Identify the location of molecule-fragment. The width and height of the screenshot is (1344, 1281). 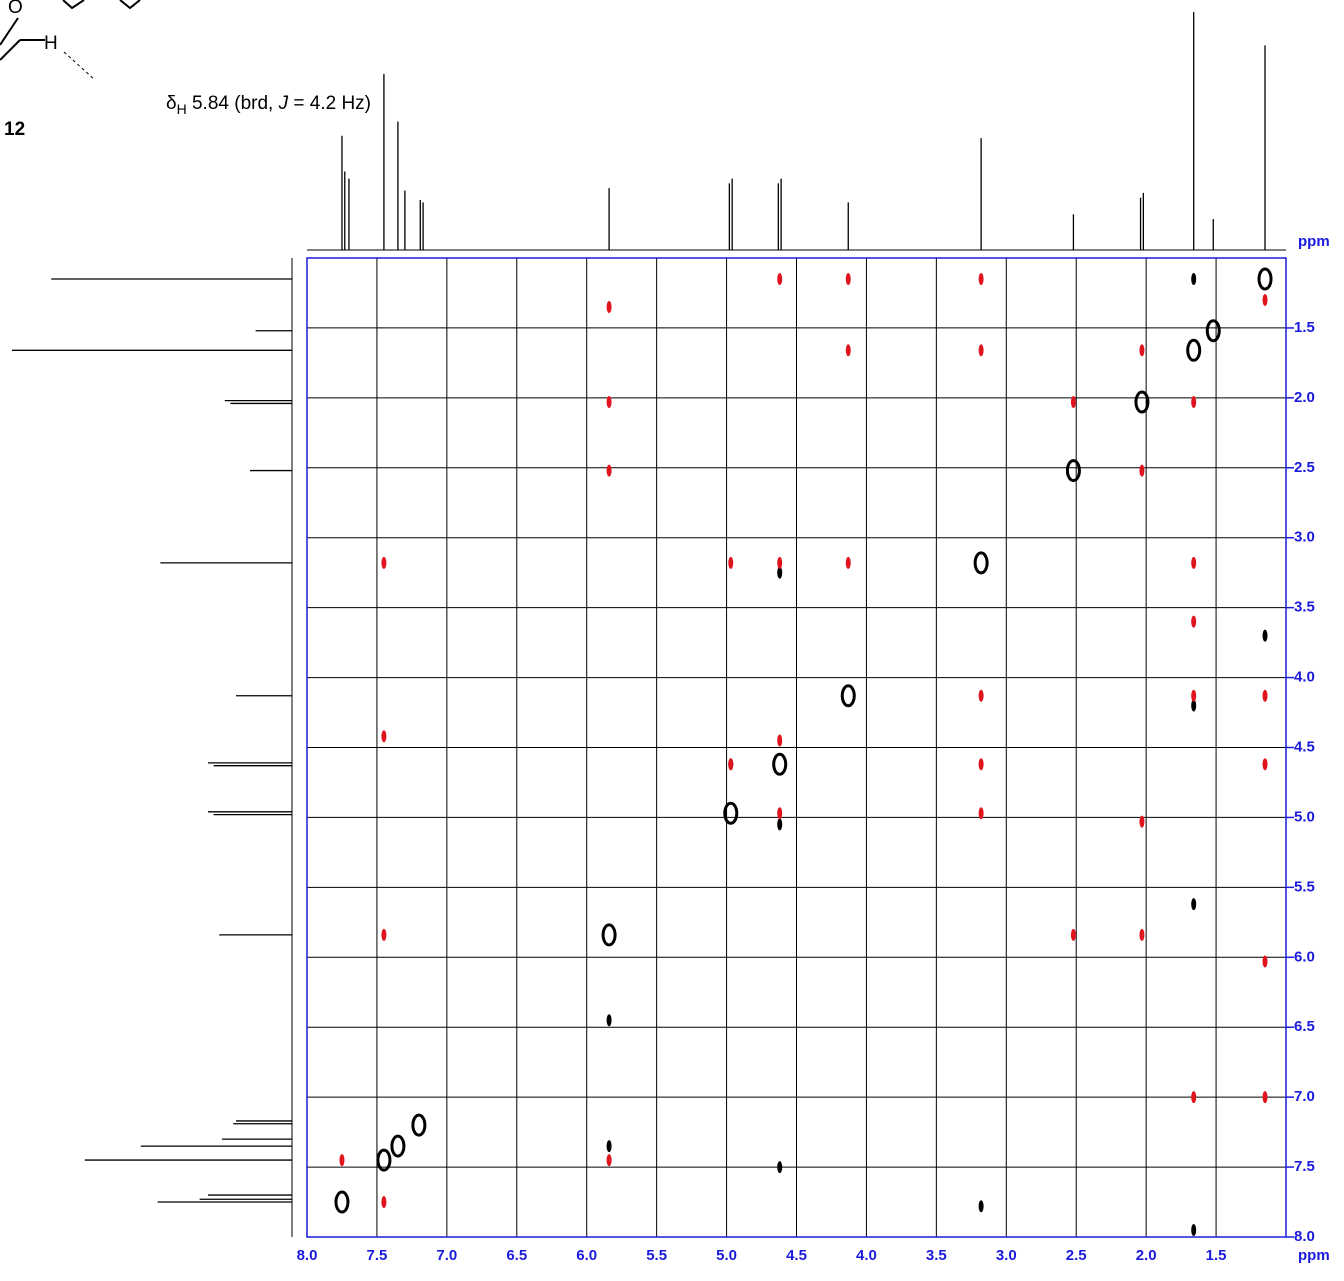
(70, 40).